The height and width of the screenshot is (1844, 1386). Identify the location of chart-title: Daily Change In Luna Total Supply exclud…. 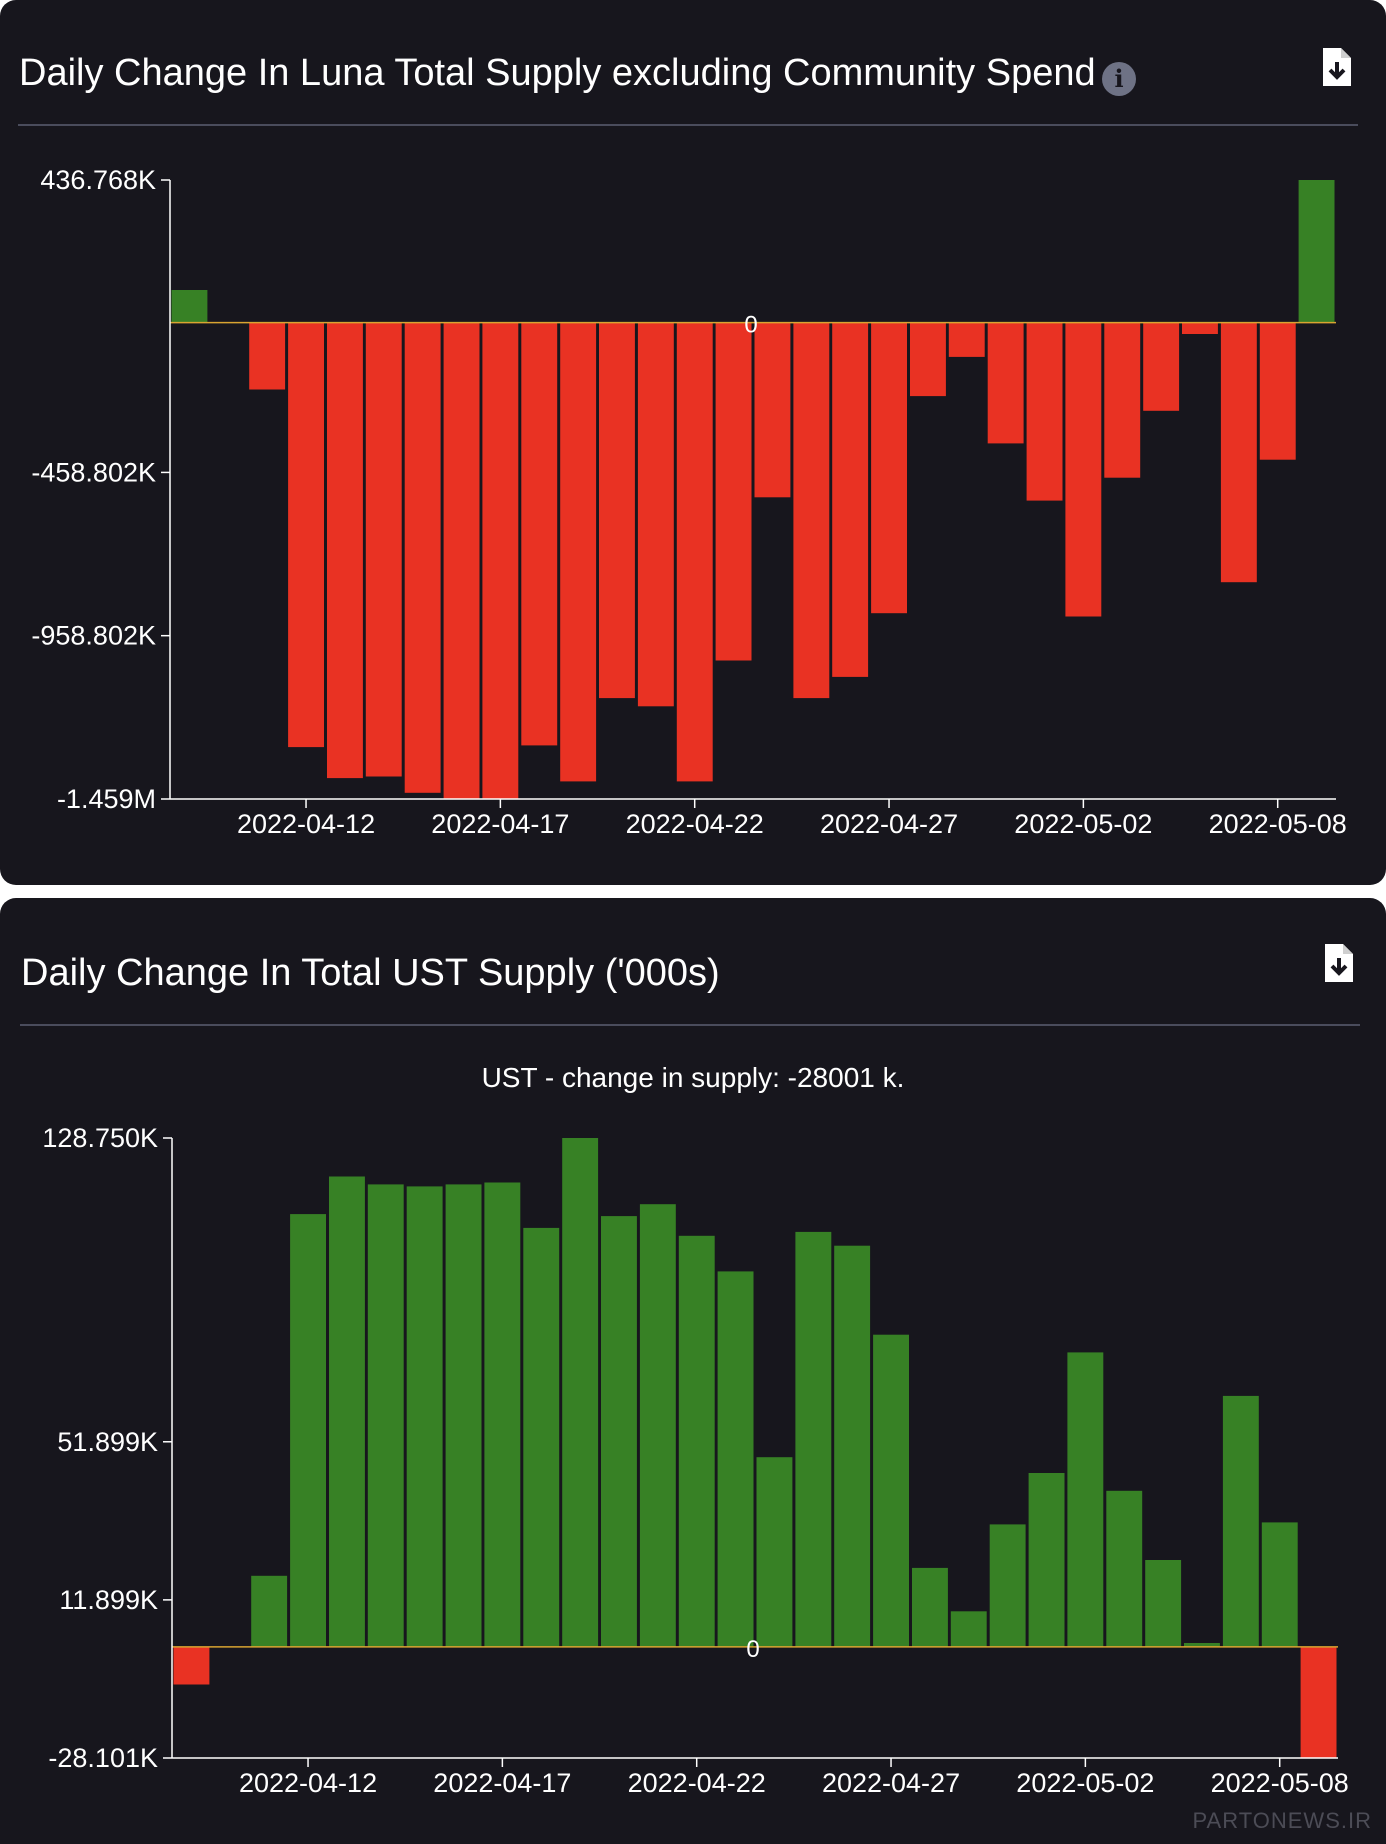
(557, 73).